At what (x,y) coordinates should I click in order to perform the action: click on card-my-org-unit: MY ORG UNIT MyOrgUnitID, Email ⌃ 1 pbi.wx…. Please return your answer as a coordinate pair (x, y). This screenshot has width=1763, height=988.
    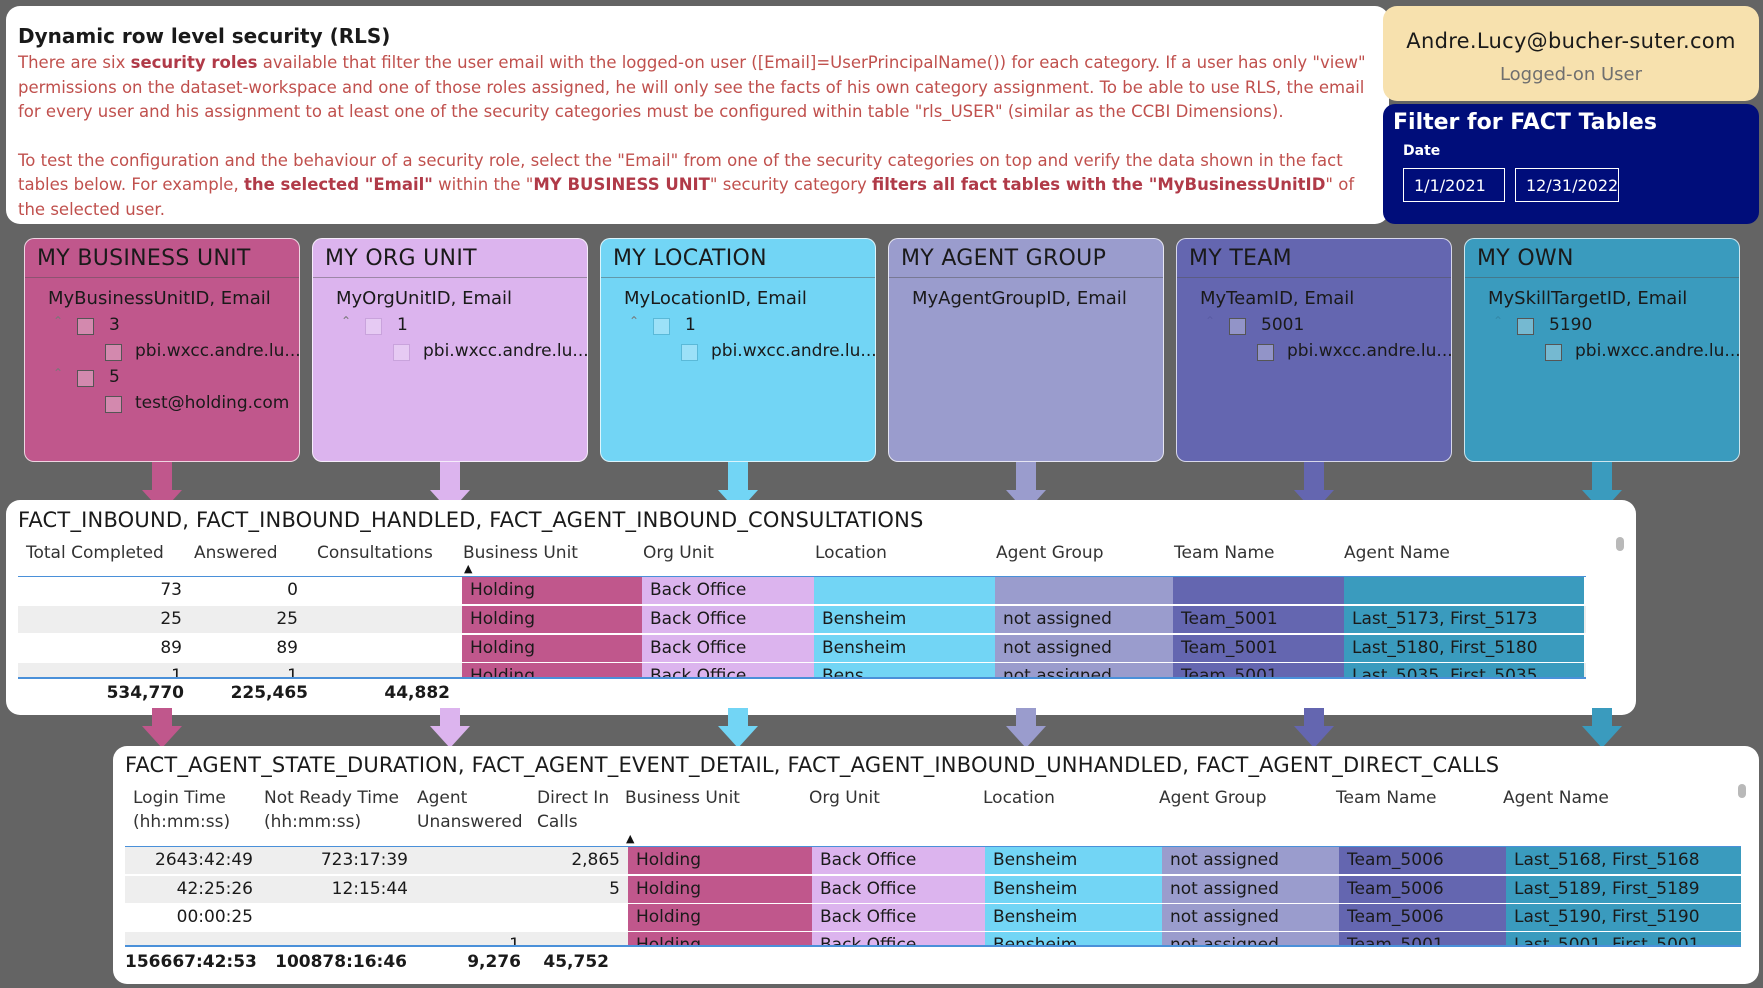
    Looking at the image, I should click on (450, 350).